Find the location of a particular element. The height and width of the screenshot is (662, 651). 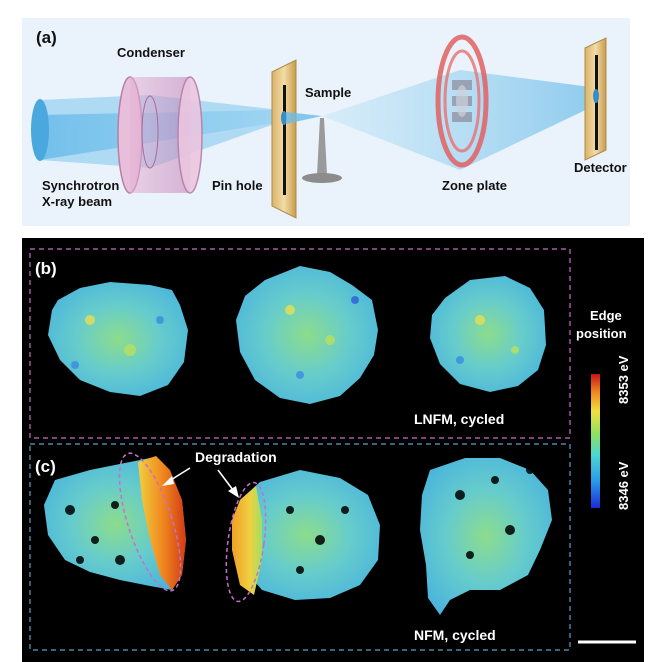

sample-label: Sample is located at coordinates (328, 92).